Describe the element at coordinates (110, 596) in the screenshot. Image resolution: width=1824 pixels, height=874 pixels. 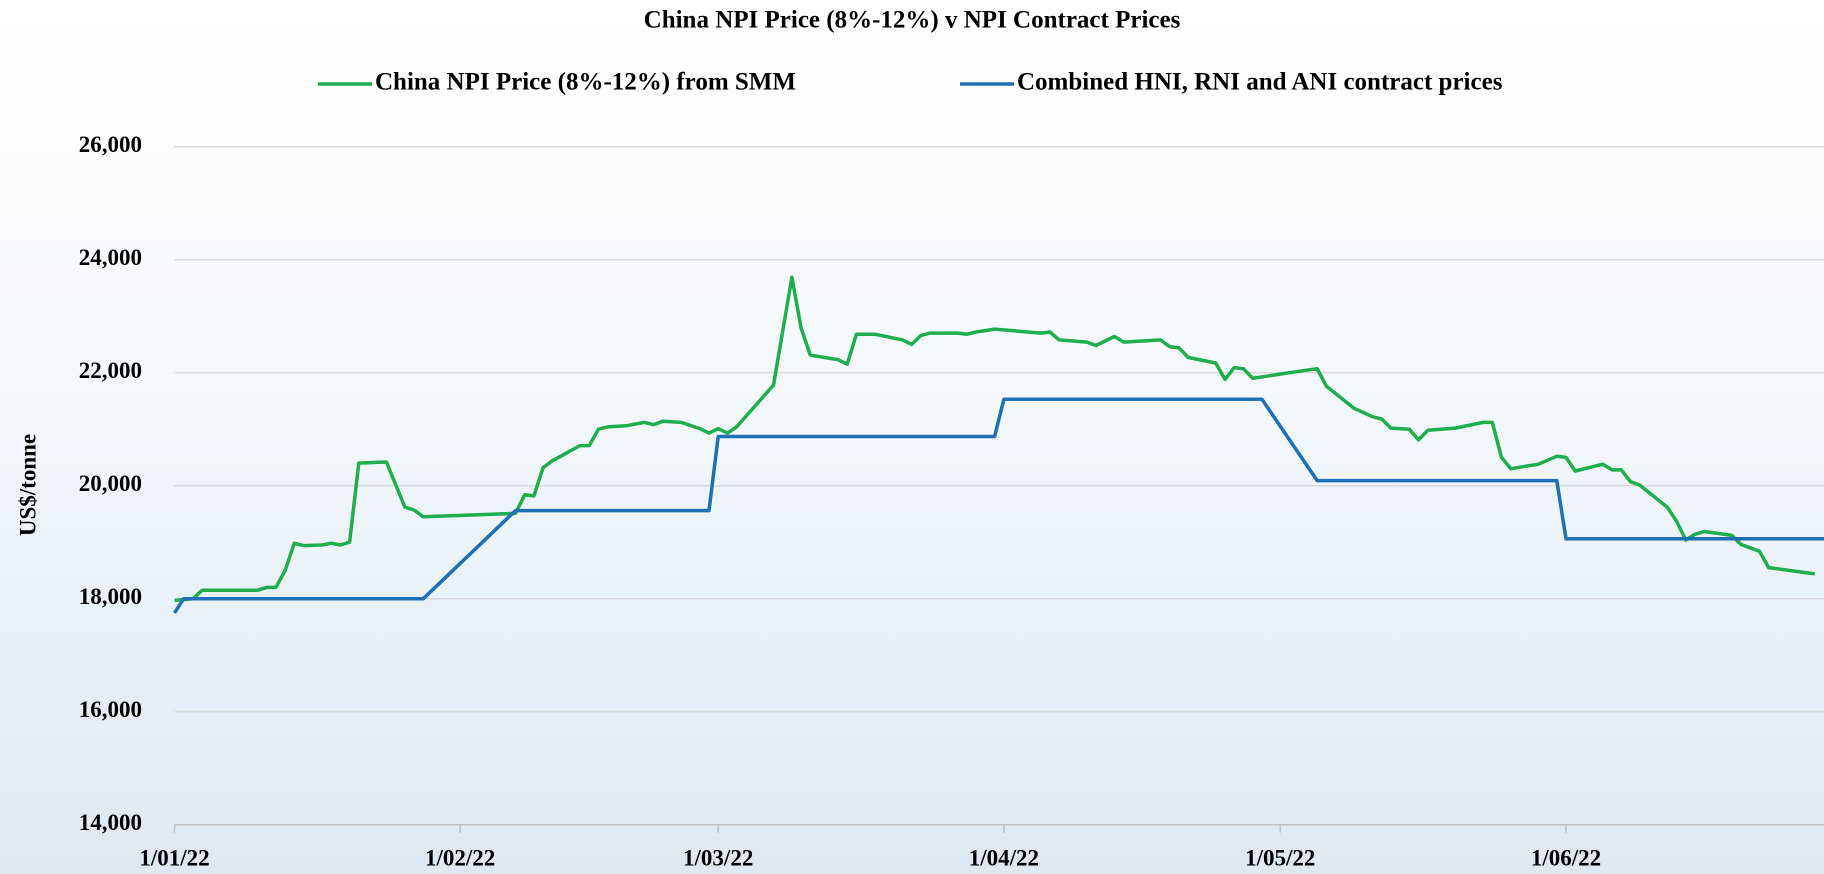
I see `y-tick-label: 18,000` at that location.